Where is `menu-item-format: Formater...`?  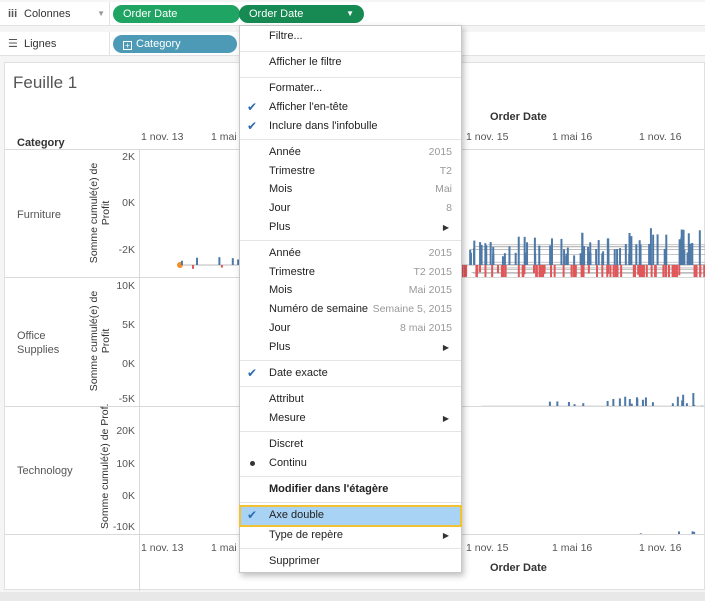
menu-item-format: Formater... is located at coordinates (296, 88).